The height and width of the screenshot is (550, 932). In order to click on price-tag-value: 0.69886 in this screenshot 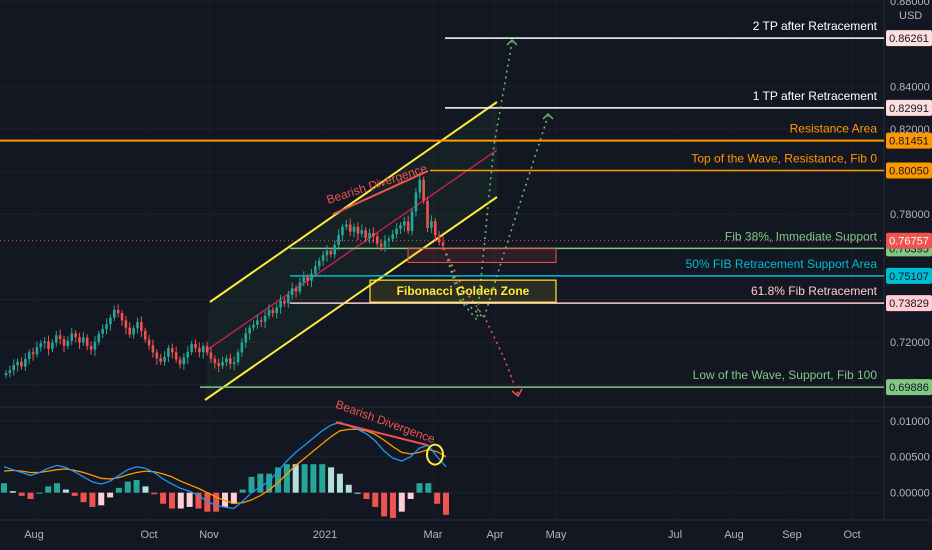, I will do `click(909, 388)`.